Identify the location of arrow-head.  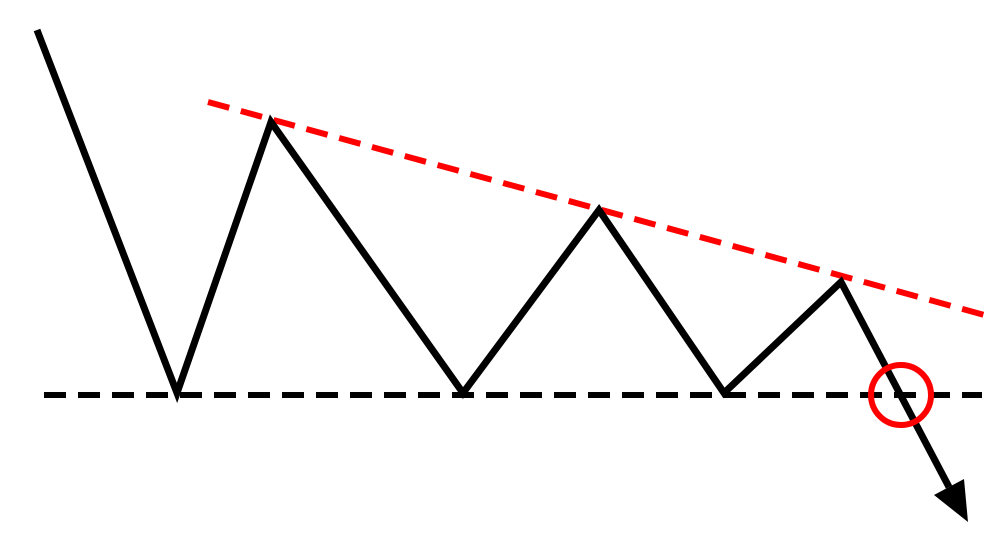
(951, 500).